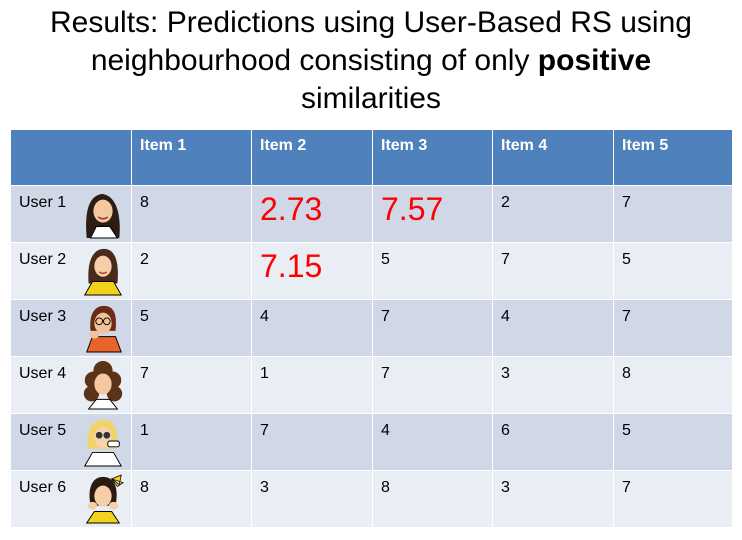  I want to click on user-cell: User 1, so click(71, 214).